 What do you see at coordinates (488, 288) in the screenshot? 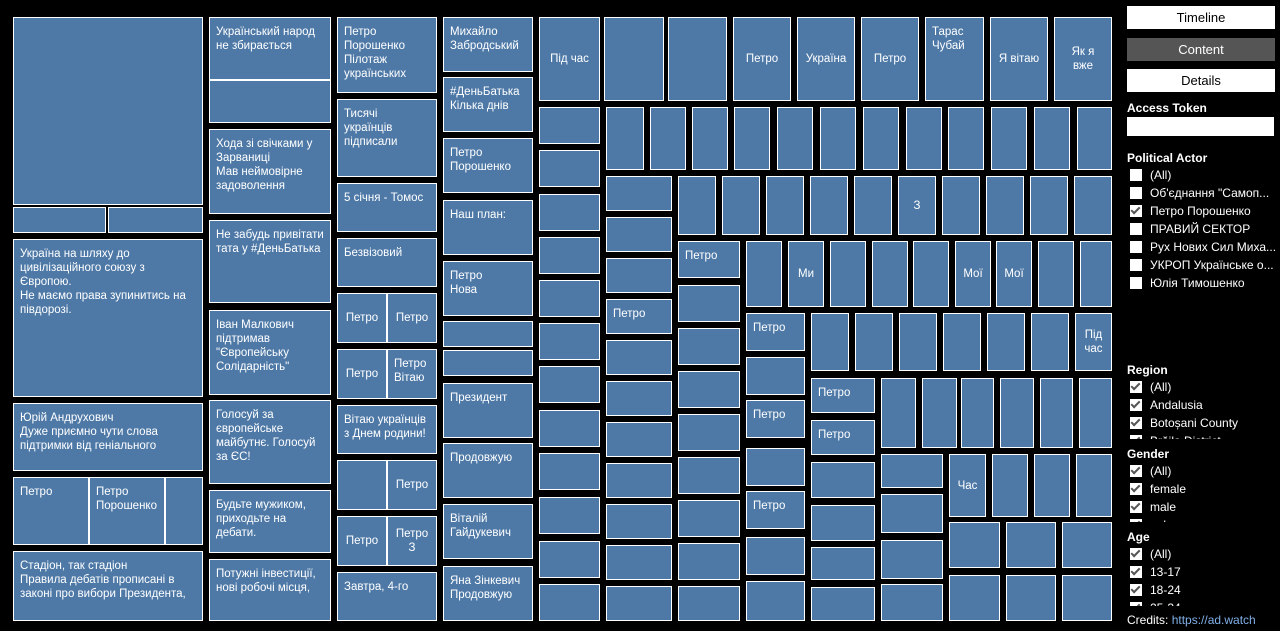
I see `treemap-tile: Петро Нова` at bounding box center [488, 288].